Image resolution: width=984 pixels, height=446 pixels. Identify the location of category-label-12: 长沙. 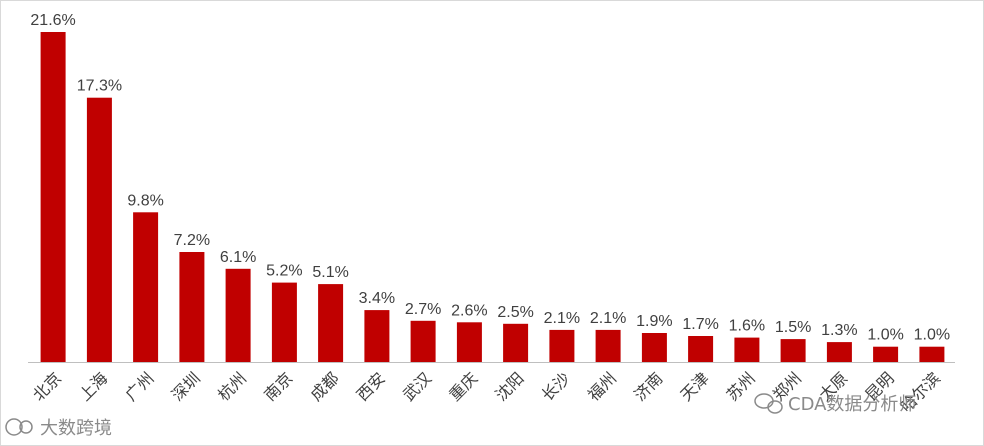
(556, 387).